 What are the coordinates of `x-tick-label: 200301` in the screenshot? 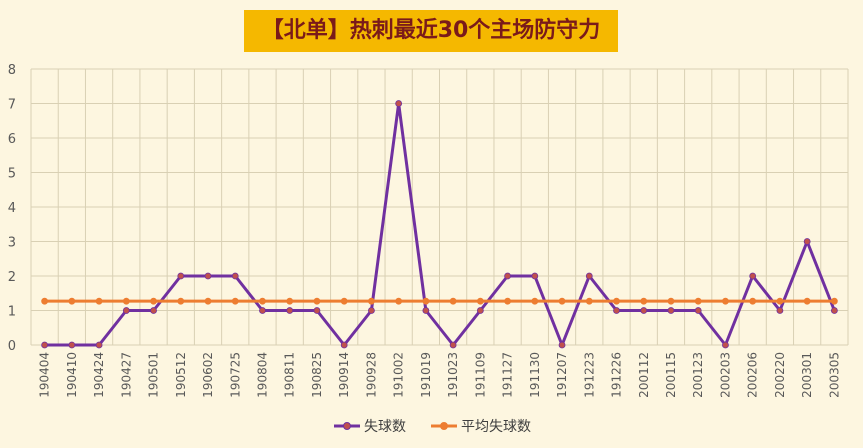 It's located at (807, 375).